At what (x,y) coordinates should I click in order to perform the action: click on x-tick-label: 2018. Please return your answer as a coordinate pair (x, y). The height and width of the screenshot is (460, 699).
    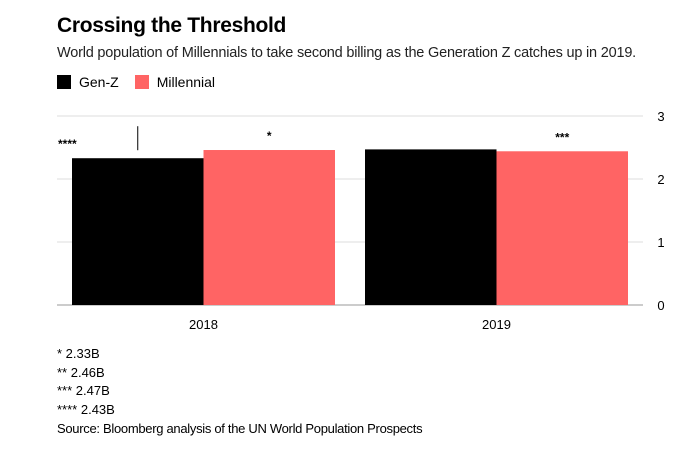
    Looking at the image, I should click on (203, 324).